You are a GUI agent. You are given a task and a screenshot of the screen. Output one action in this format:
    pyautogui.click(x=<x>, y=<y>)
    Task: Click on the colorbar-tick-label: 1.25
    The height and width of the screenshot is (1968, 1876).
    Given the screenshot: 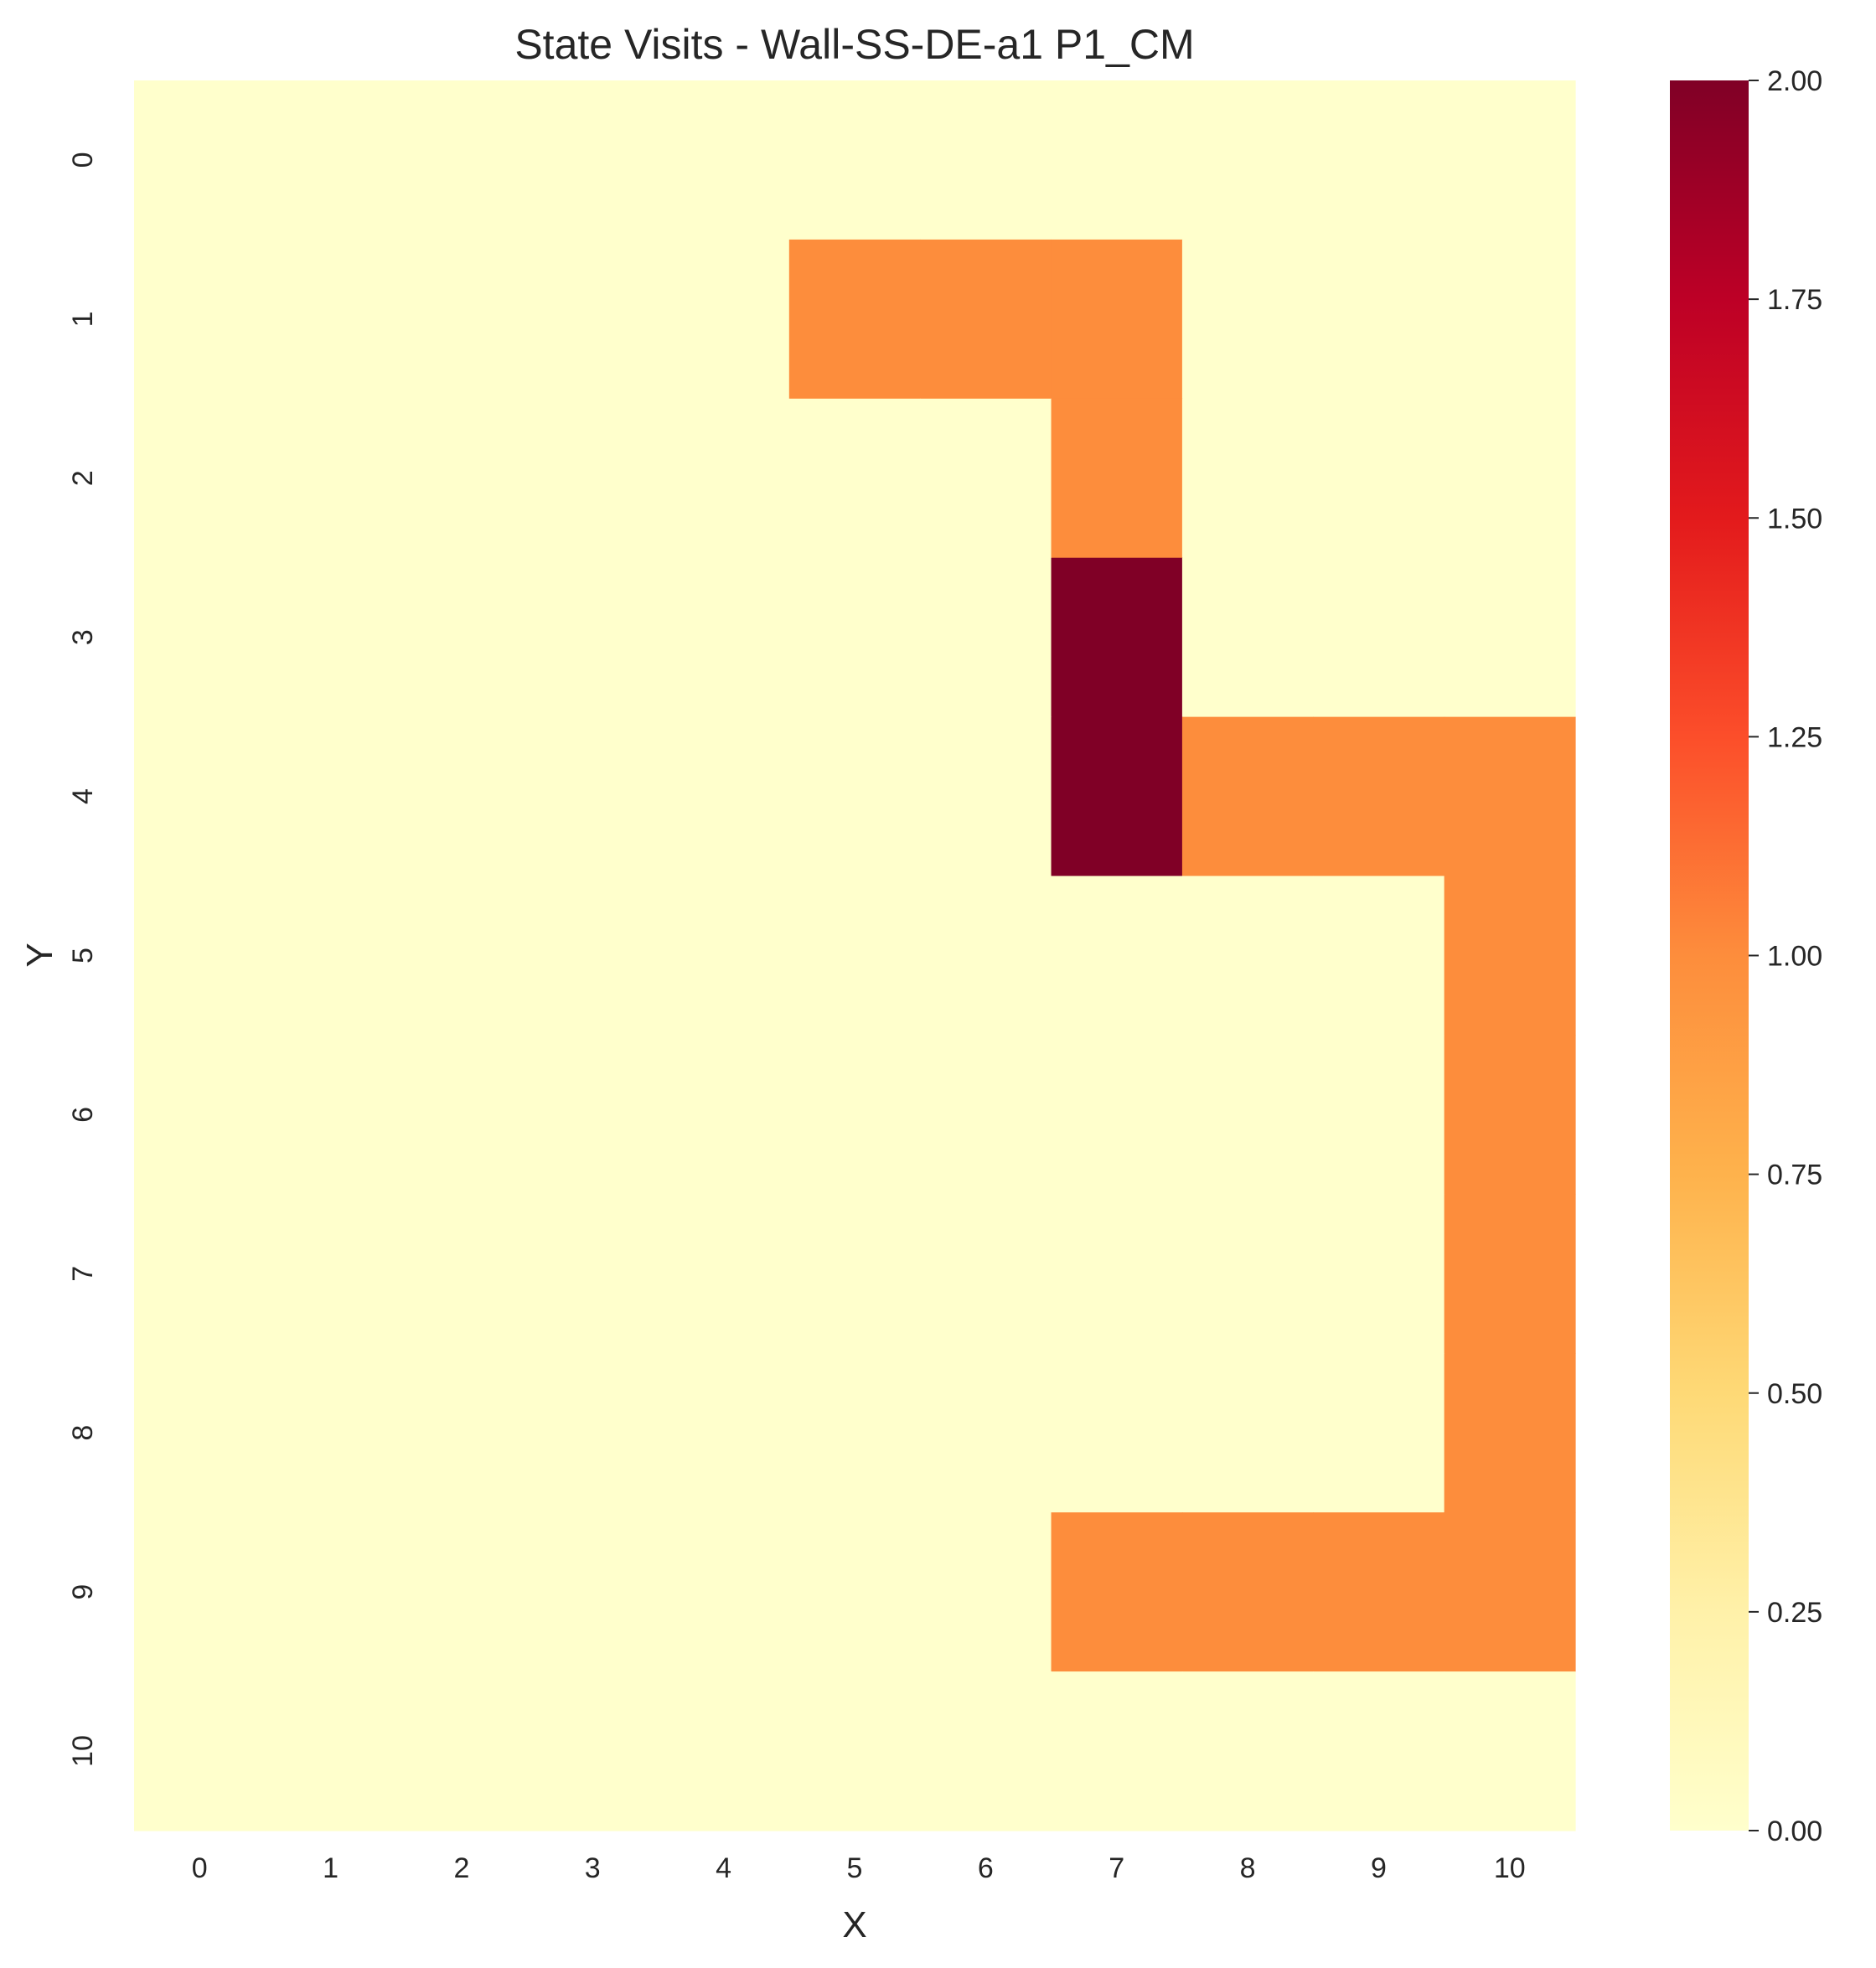 What is the action you would take?
    pyautogui.click(x=1794, y=737)
    